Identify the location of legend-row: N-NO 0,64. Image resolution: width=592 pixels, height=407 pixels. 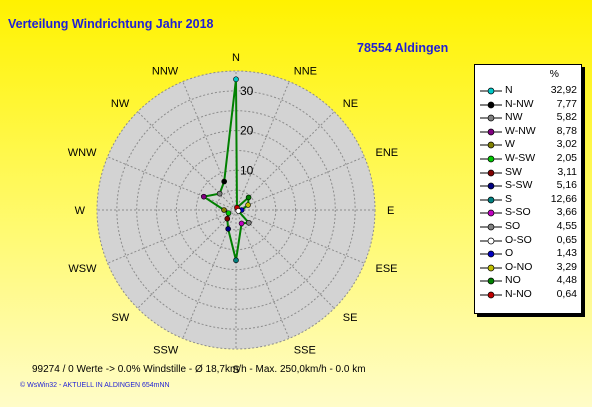
(528, 294).